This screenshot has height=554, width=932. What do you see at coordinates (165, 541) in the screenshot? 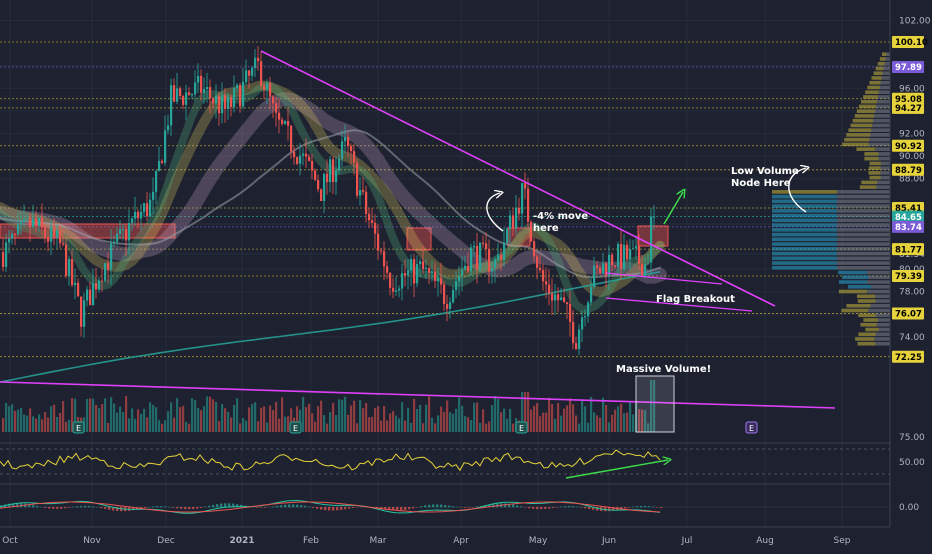
I see `time-axis-label: Dec` at bounding box center [165, 541].